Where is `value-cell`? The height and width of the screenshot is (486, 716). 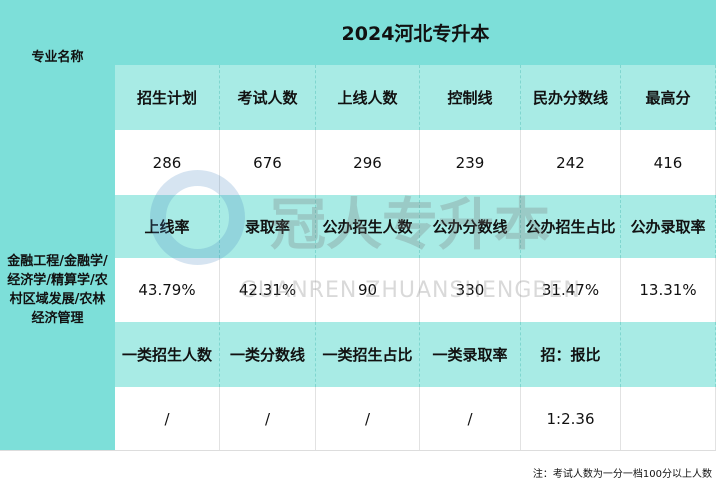
value-cell is located at coordinates (668, 418).